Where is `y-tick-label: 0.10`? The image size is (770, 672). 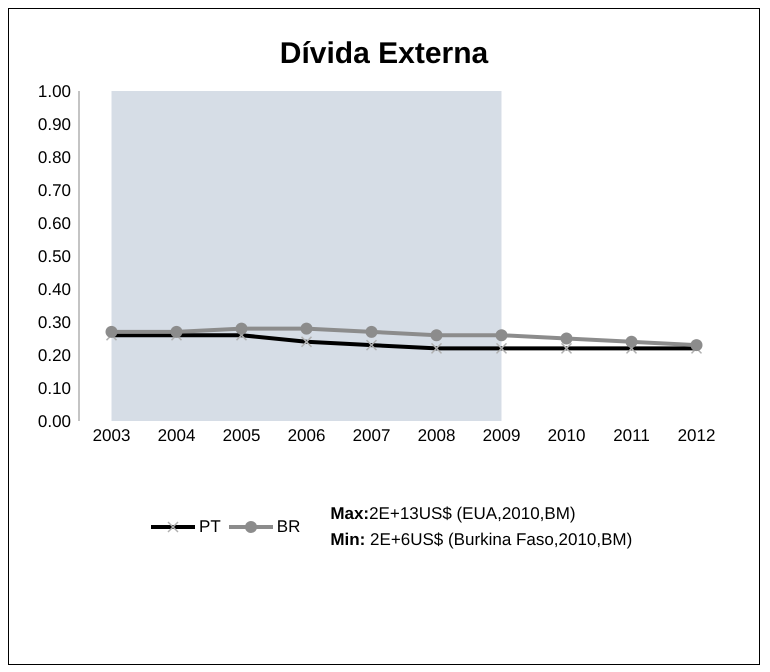
y-tick-label: 0.10 is located at coordinates (54, 388).